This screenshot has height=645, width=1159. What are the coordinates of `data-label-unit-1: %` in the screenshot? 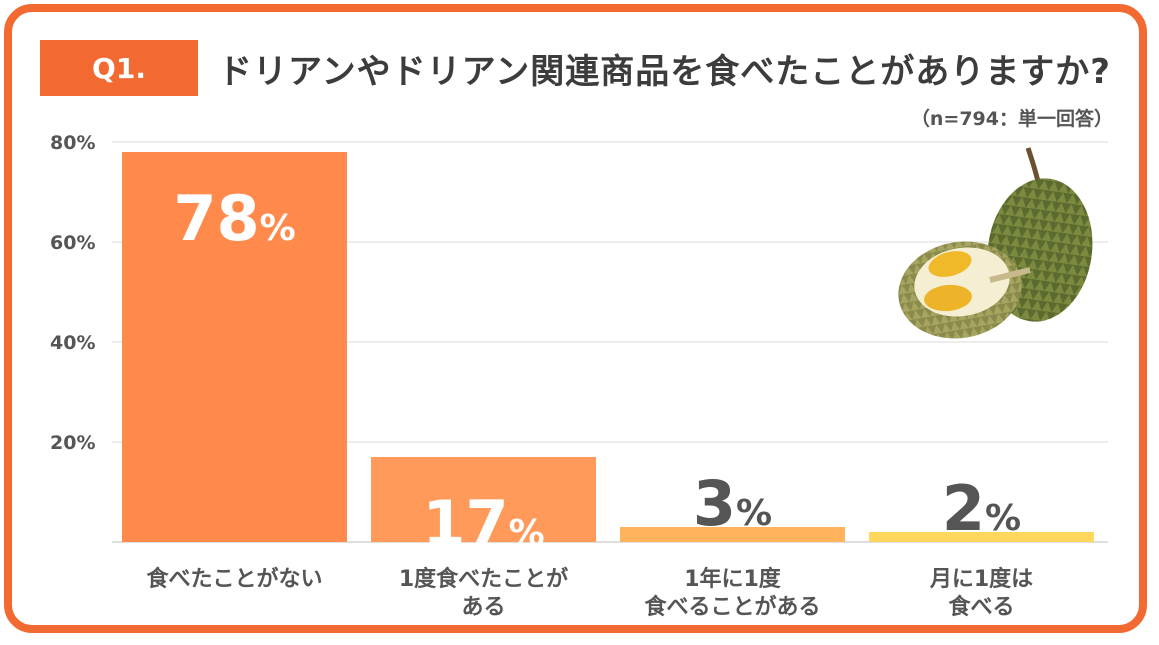 It's located at (527, 533).